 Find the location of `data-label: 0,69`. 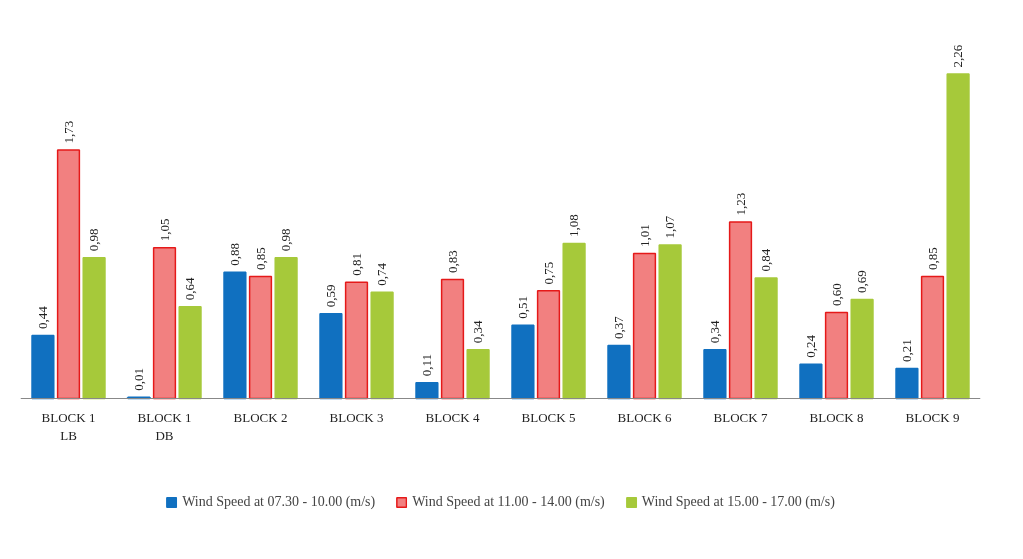

data-label: 0,69 is located at coordinates (862, 281).